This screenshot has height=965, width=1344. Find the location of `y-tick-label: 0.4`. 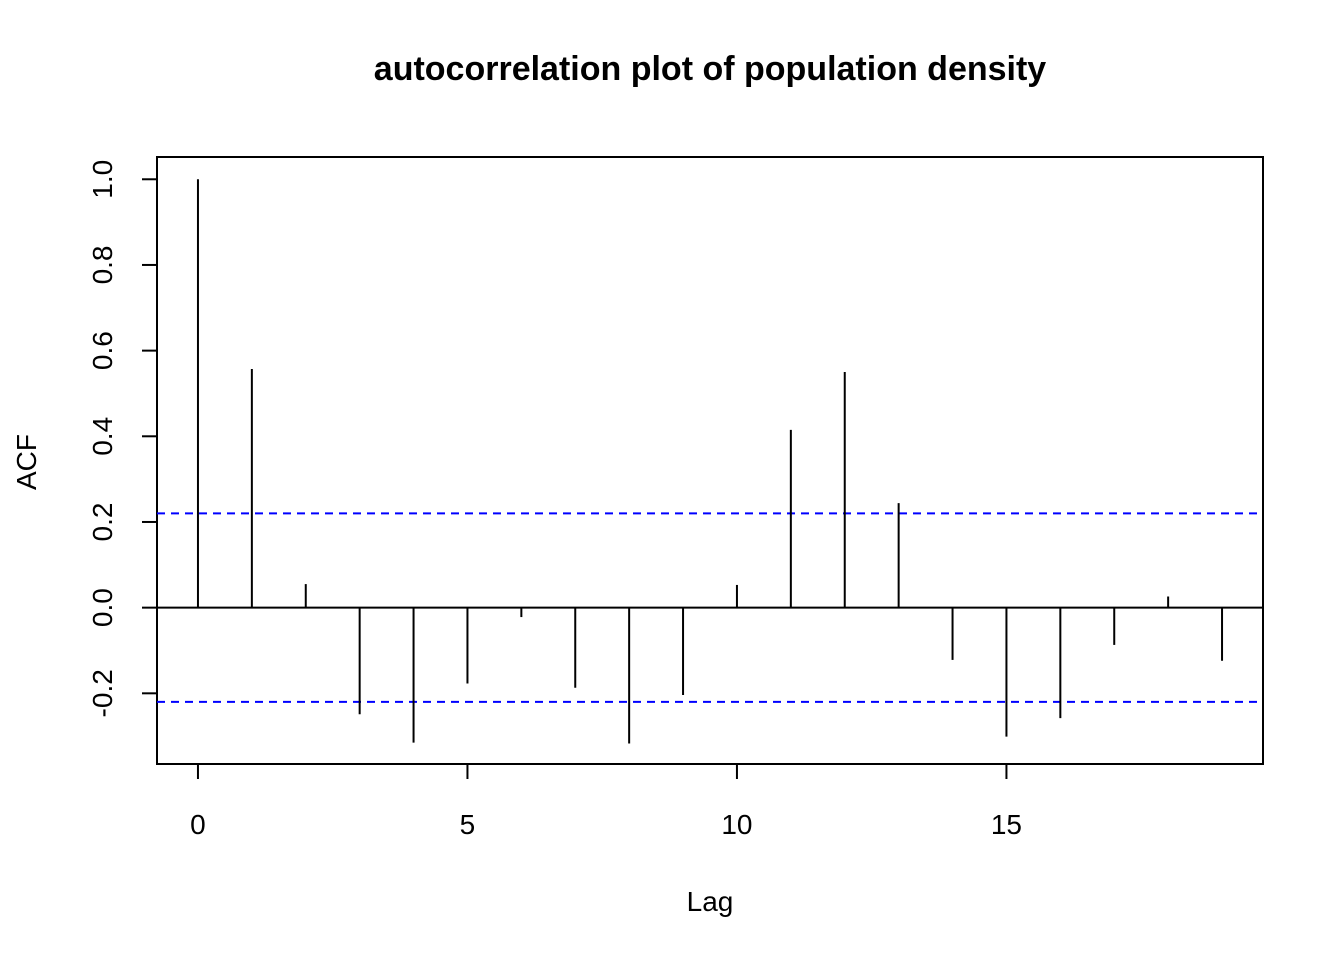

y-tick-label: 0.4 is located at coordinates (102, 436).